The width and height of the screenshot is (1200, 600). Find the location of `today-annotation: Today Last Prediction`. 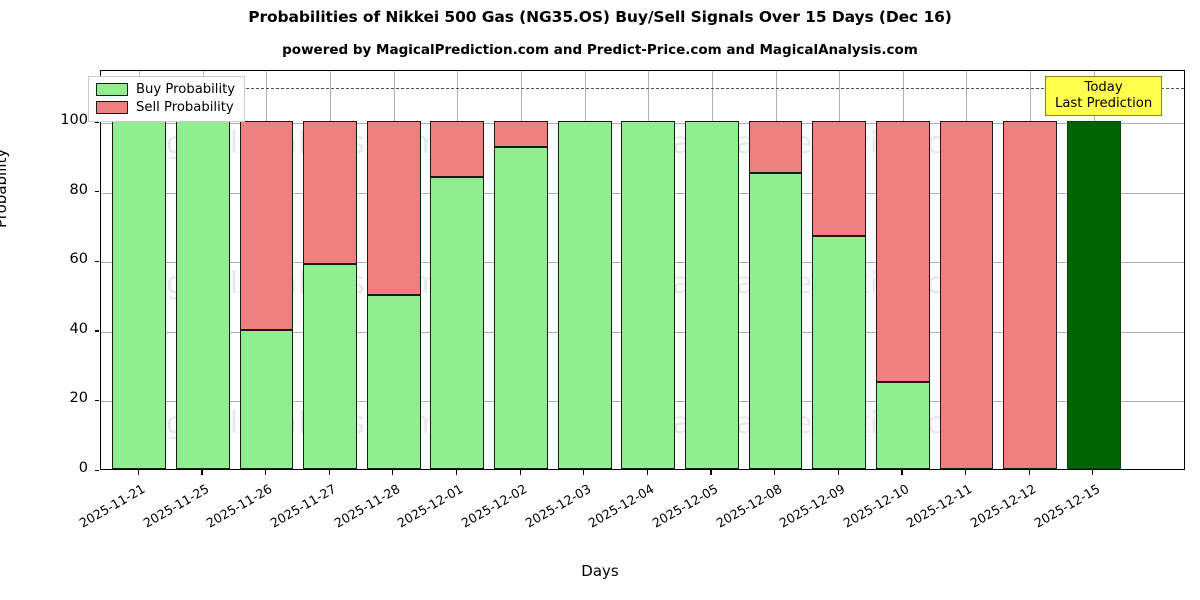

today-annotation: Today Last Prediction is located at coordinates (1104, 96).